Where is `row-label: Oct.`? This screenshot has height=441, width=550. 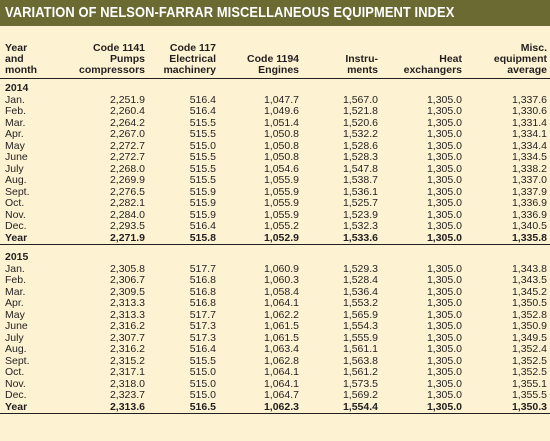
row-label: Oct. is located at coordinates (15, 203).